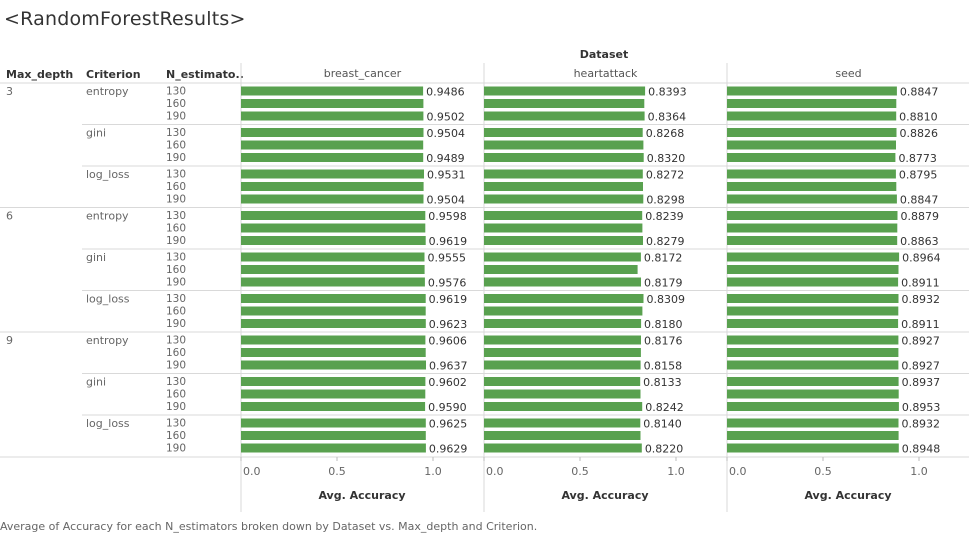 This screenshot has height=537, width=971. I want to click on criterion-label: gini, so click(96, 133).